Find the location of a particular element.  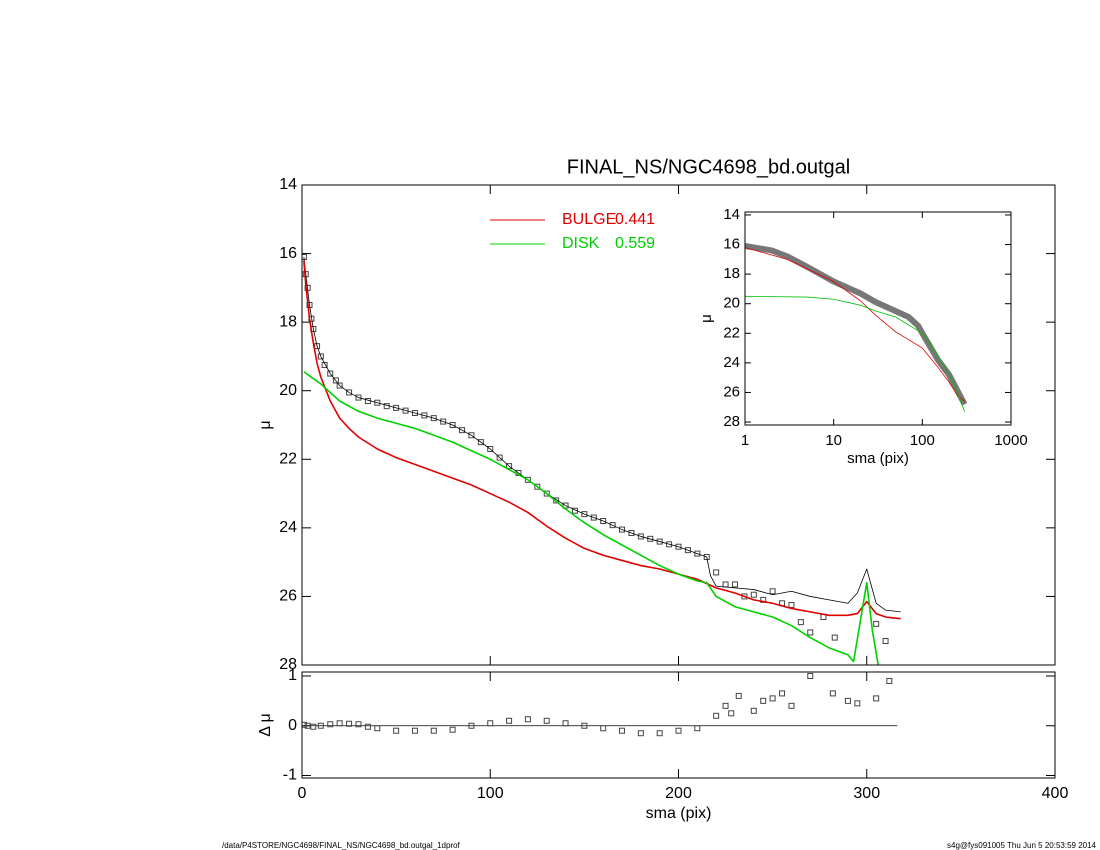

y-tick-label: 0 is located at coordinates (292, 725).